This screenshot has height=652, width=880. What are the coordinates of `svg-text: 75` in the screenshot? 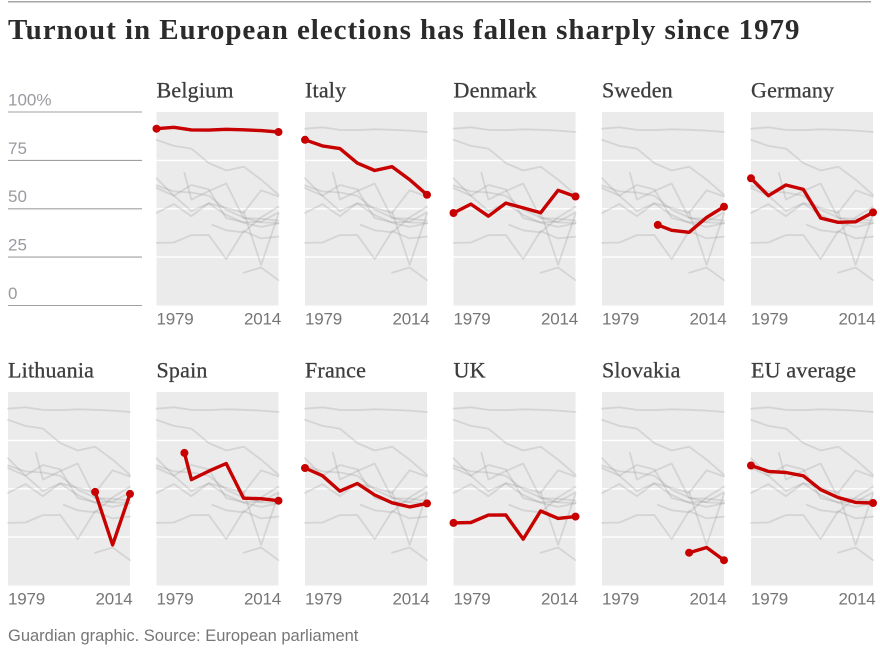 It's located at (17, 148).